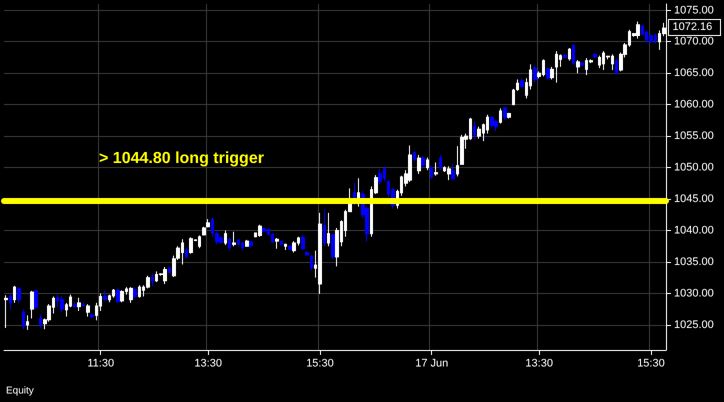  Describe the element at coordinates (694, 73) in the screenshot. I see `y-tick-label: 1065.00` at that location.